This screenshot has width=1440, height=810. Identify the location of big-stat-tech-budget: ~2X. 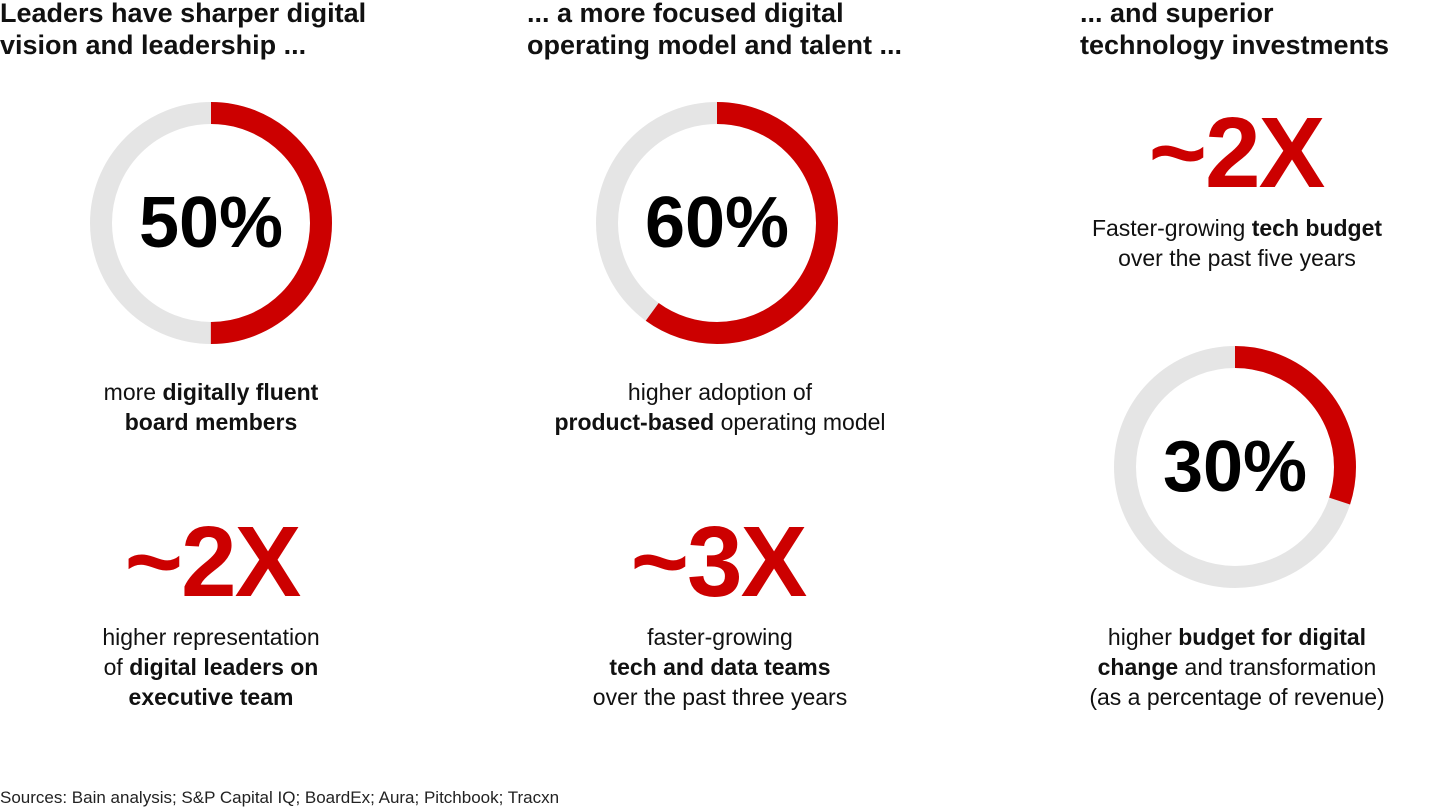
(1237, 153).